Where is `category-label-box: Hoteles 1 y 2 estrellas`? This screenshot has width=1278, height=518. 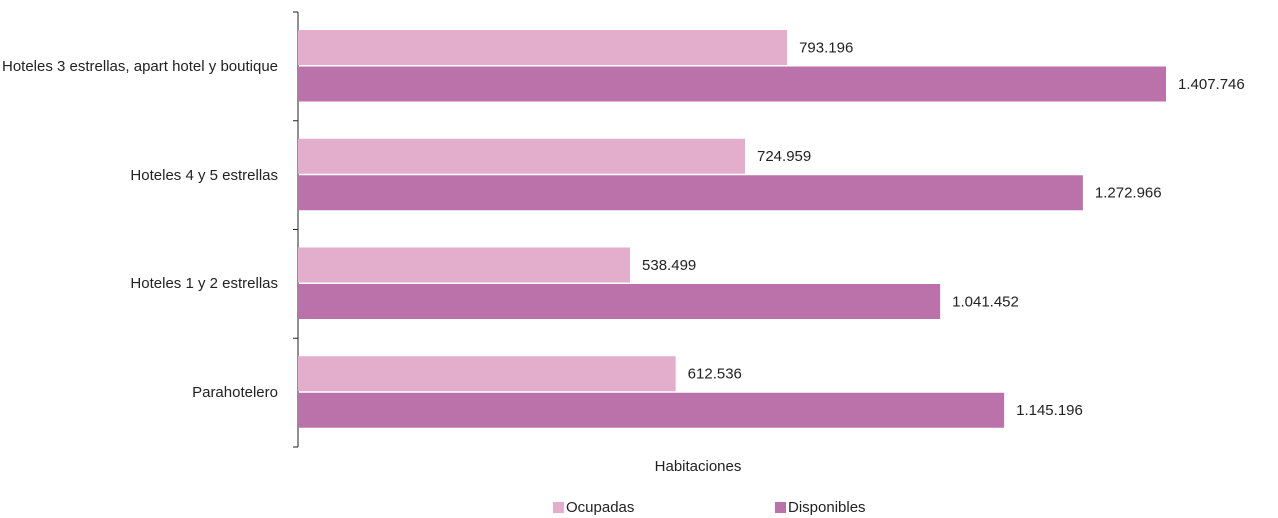 category-label-box: Hoteles 1 y 2 estrellas is located at coordinates (139, 283).